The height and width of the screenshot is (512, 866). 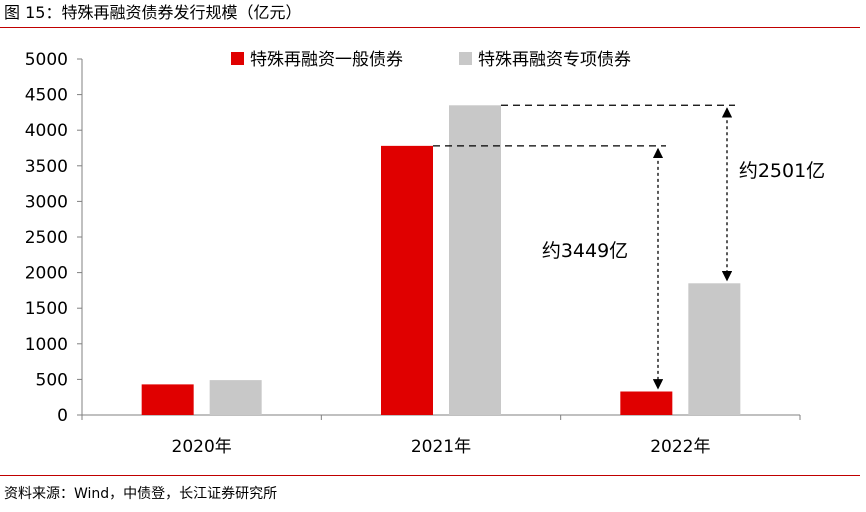 What do you see at coordinates (46, 167) in the screenshot?
I see `y-tick-label: 3500` at bounding box center [46, 167].